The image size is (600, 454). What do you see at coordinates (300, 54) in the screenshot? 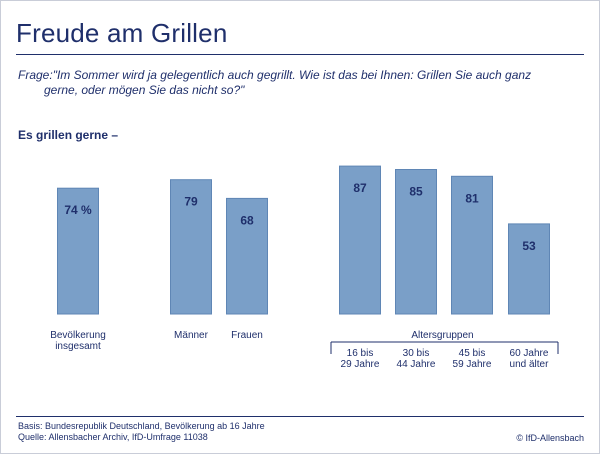
I see `title-rule` at bounding box center [300, 54].